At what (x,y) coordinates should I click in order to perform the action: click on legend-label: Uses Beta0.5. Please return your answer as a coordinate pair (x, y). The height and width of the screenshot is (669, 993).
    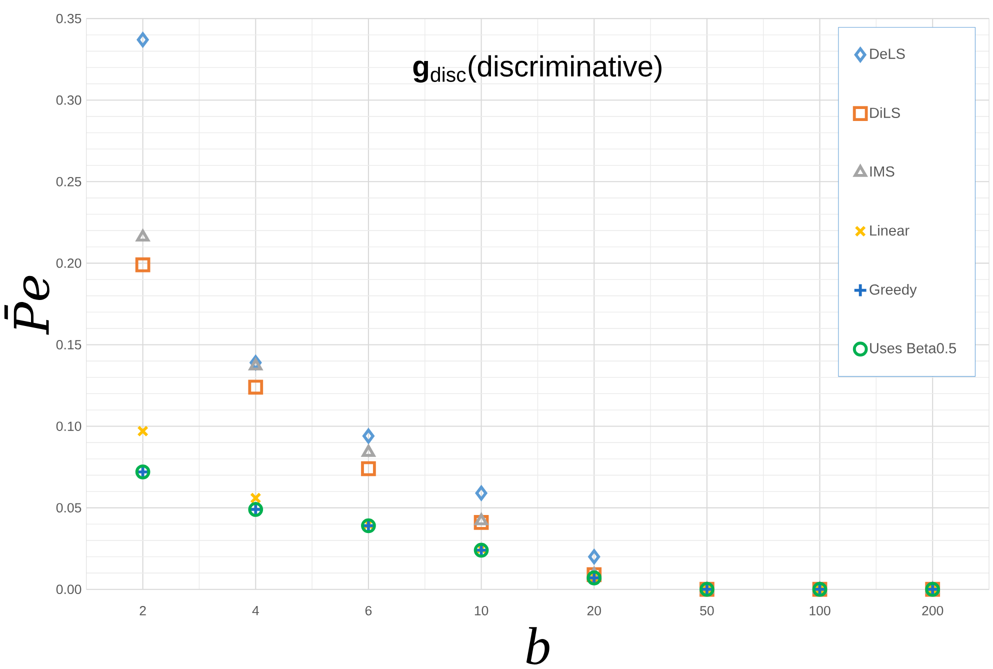
    Looking at the image, I should click on (913, 348).